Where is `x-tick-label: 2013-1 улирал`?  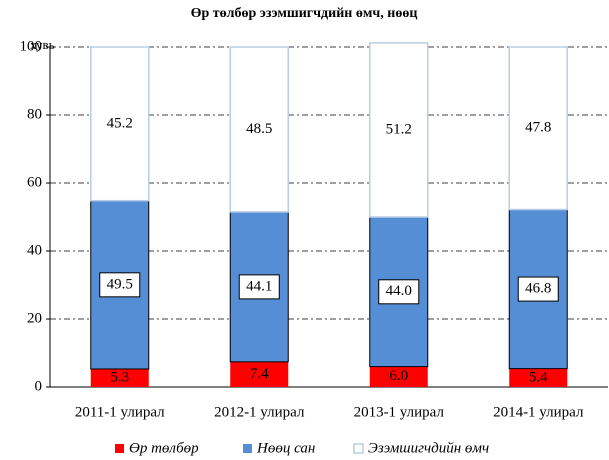 x-tick-label: 2013-1 улирал is located at coordinates (399, 412).